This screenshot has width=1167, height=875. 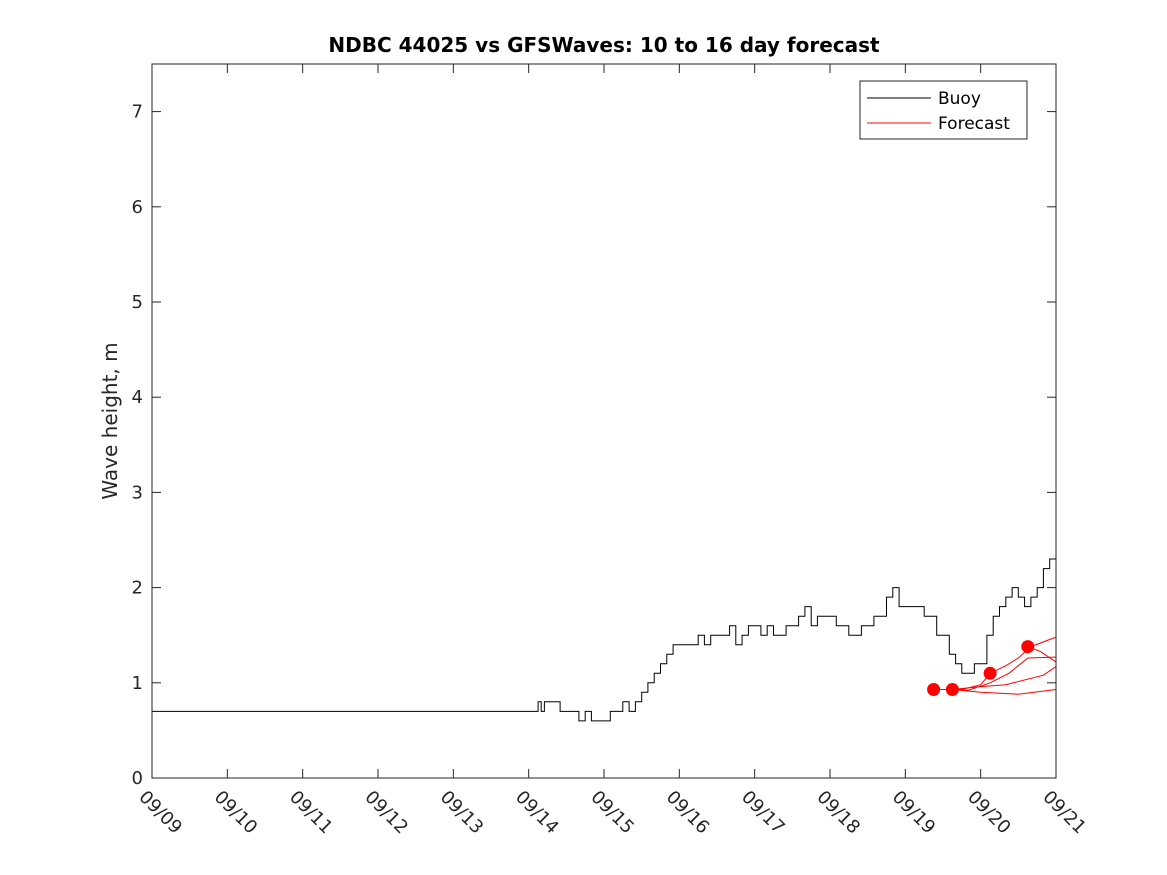 I want to click on y-tick-label: 3, so click(x=137, y=492).